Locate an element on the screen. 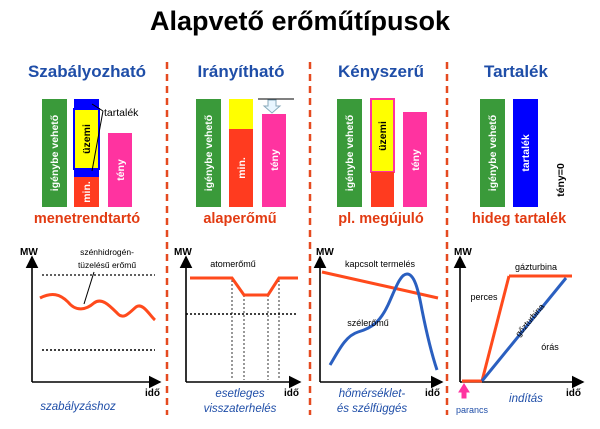 This screenshot has width=600, height=429. bar-tartalek is located at coordinates (525, 153).